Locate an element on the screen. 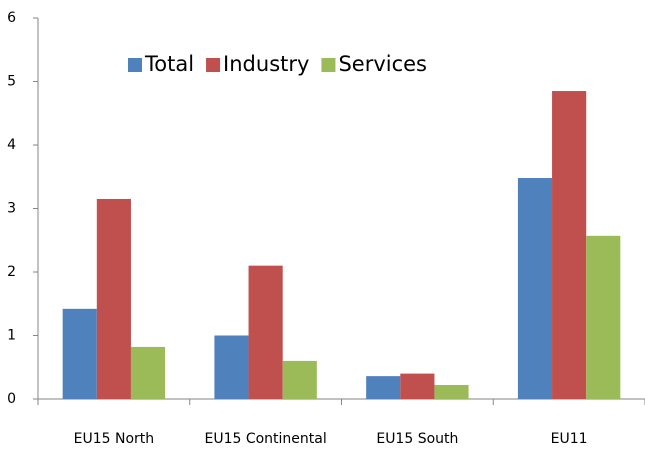  y-tick-label: 6 is located at coordinates (11, 18).